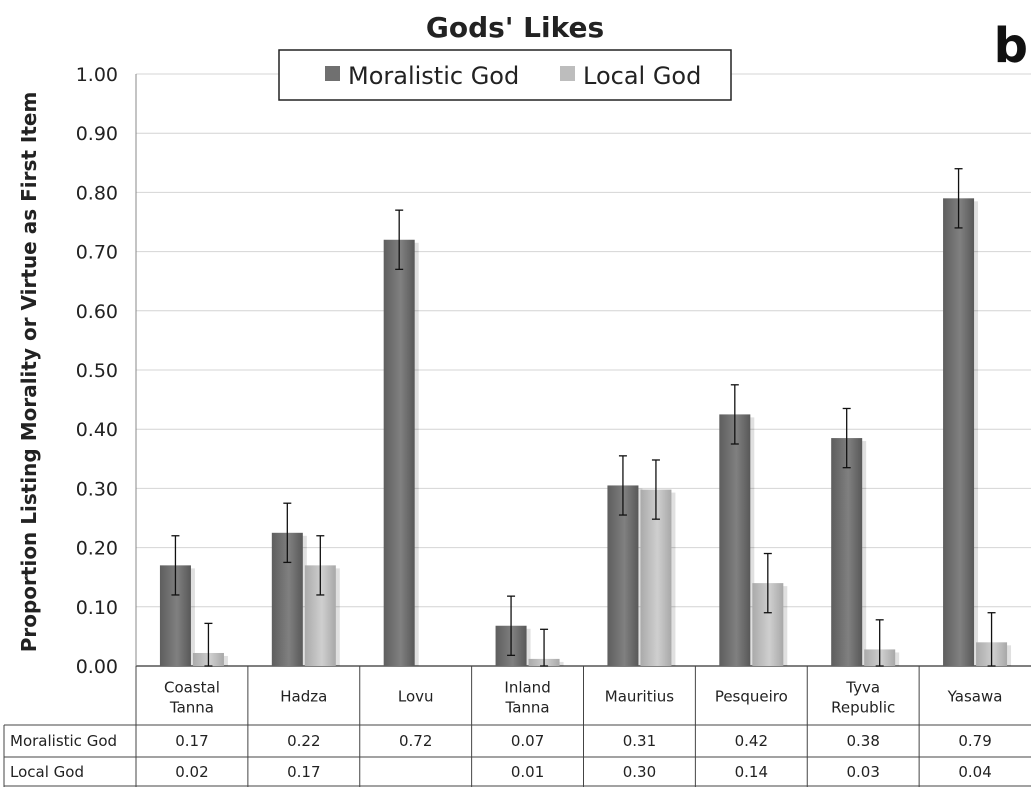  What do you see at coordinates (639, 772) in the screenshot?
I see `table-cell: 0.30` at bounding box center [639, 772].